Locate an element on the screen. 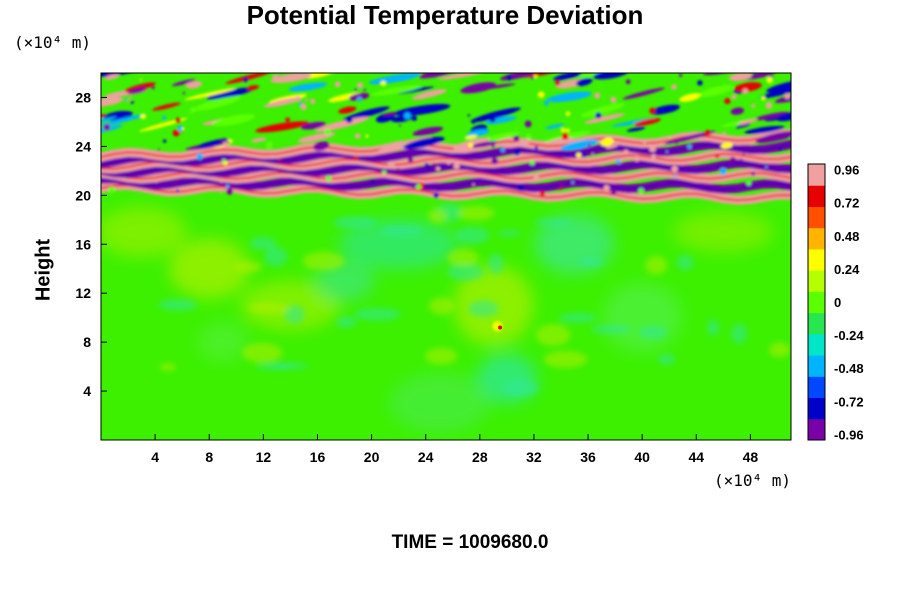 Image resolution: width=900 pixels, height=600 pixels. x-tick-label: 36 is located at coordinates (588, 457).